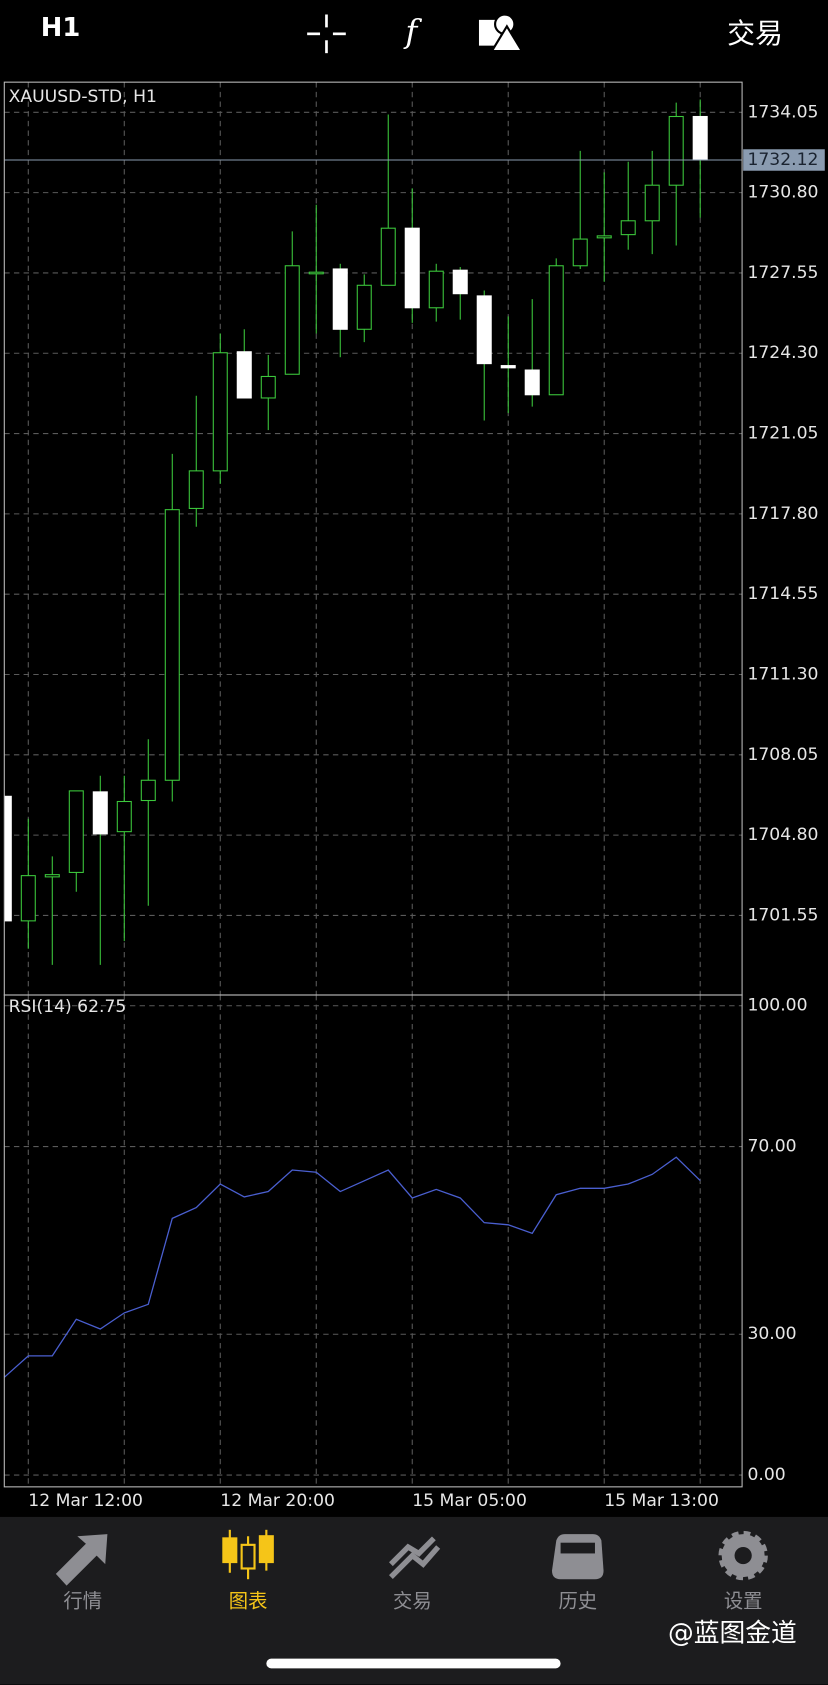 This screenshot has height=1685, width=828. I want to click on current-price-label: 1732.12, so click(782, 160).